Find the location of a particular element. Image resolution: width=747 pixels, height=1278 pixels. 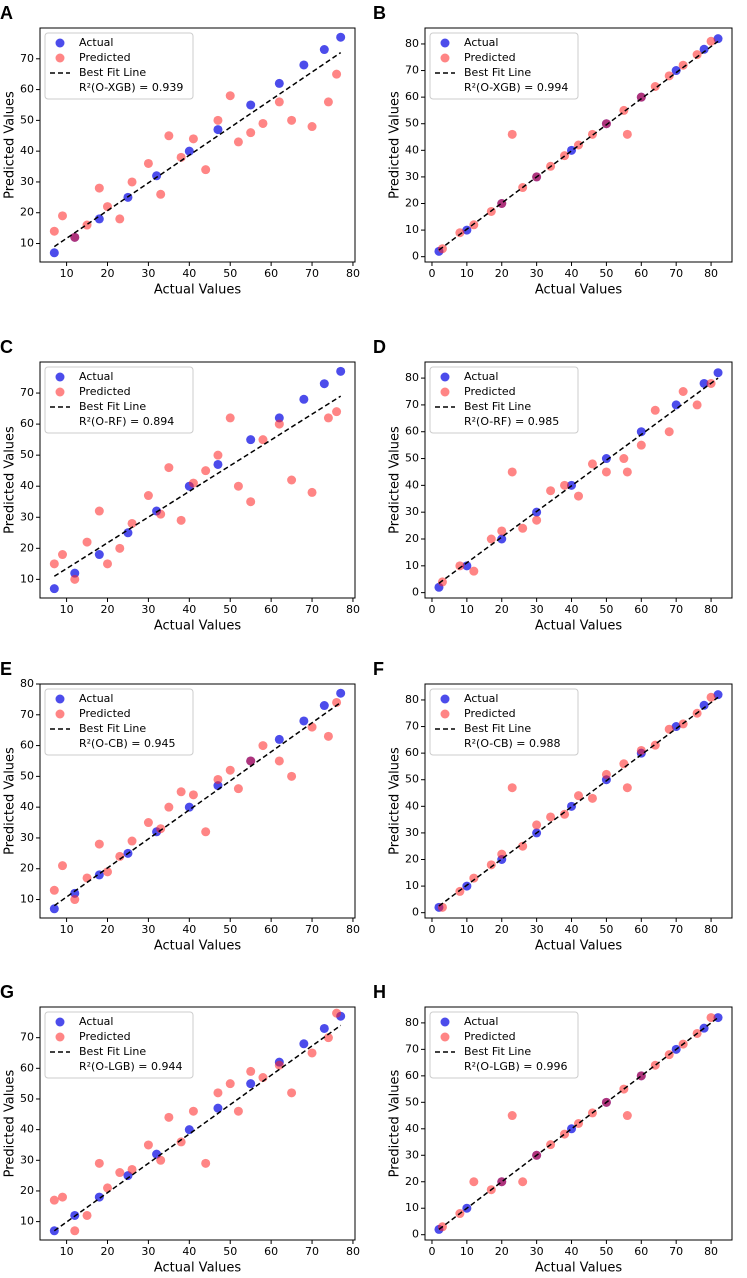

y-tick-label: 70 is located at coordinates (27, 1037).